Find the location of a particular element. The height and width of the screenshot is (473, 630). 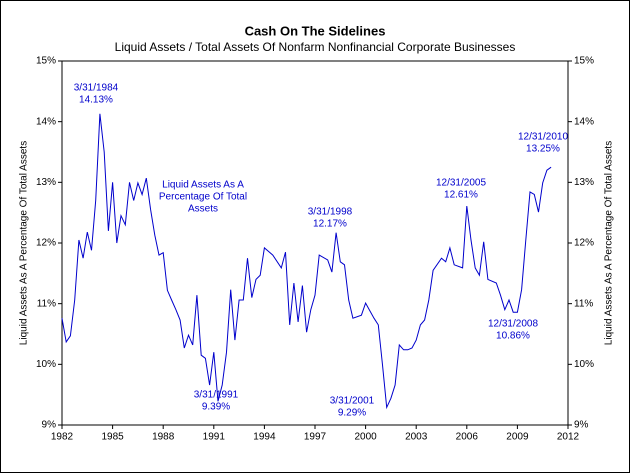

x-tick-label: 2012 is located at coordinates (568, 437).